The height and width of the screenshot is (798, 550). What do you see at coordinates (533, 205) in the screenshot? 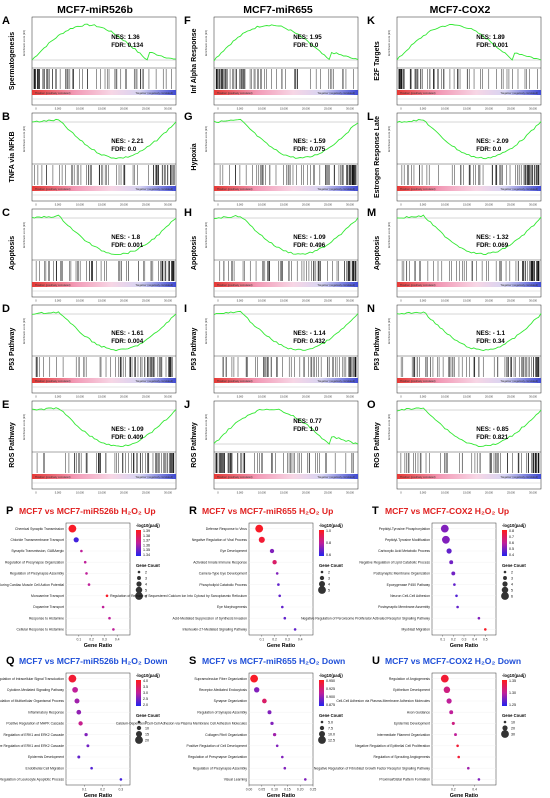
I see `x-tick: 30,000` at bounding box center [533, 205].